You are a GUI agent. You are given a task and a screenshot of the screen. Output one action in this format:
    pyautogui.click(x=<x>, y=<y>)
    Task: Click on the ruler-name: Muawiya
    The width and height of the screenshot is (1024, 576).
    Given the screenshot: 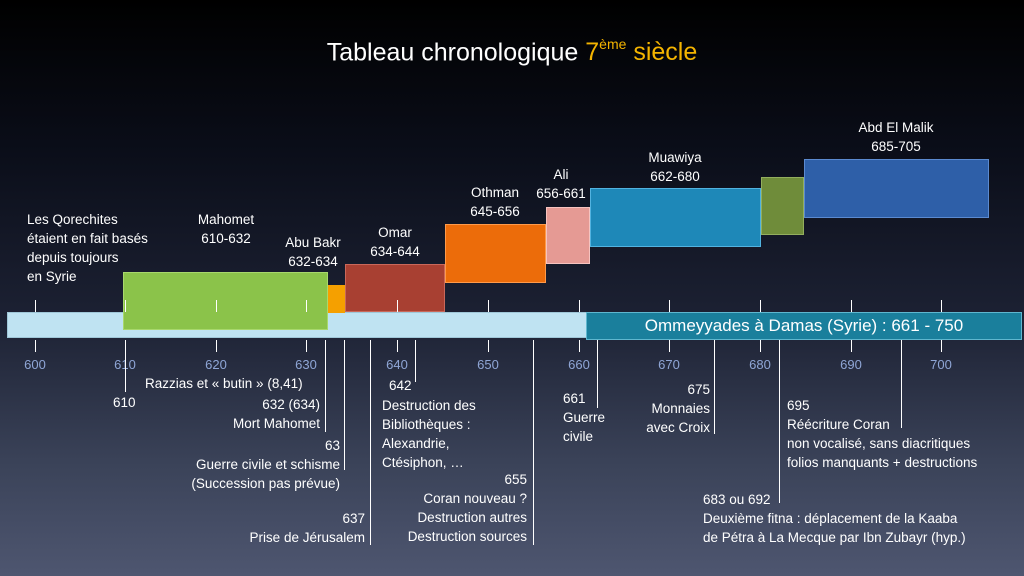 What is the action you would take?
    pyautogui.click(x=675, y=157)
    